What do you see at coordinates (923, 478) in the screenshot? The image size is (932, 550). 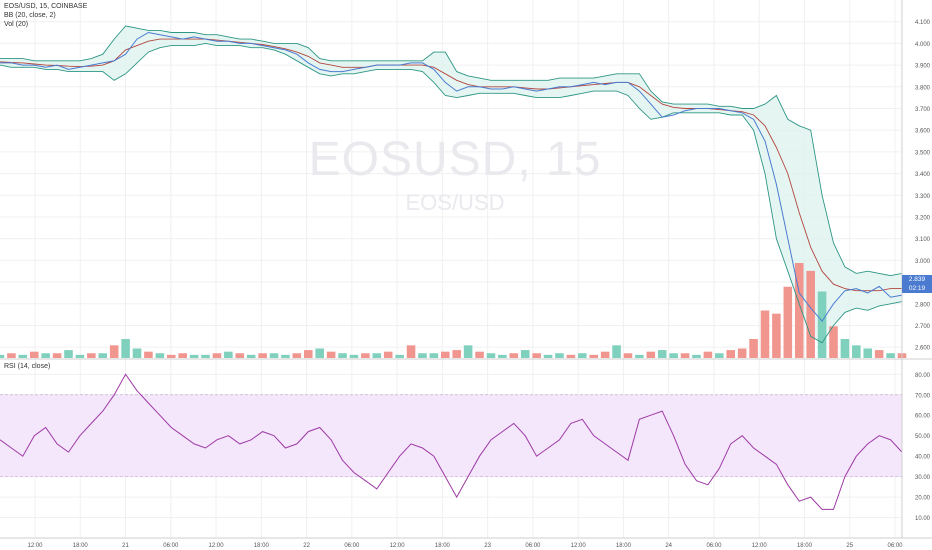 I see `rsi-tick-label: 30.00` at bounding box center [923, 478].